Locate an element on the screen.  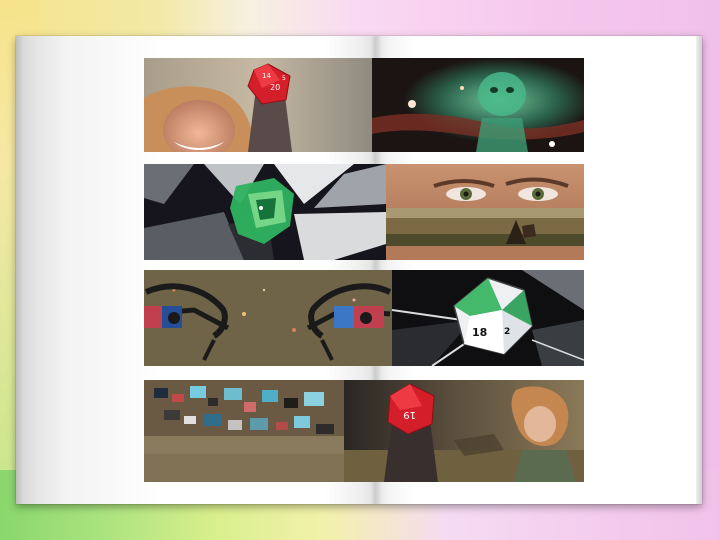
image-panel-woman-d20: 14 20 5 is located at coordinates (258, 105).